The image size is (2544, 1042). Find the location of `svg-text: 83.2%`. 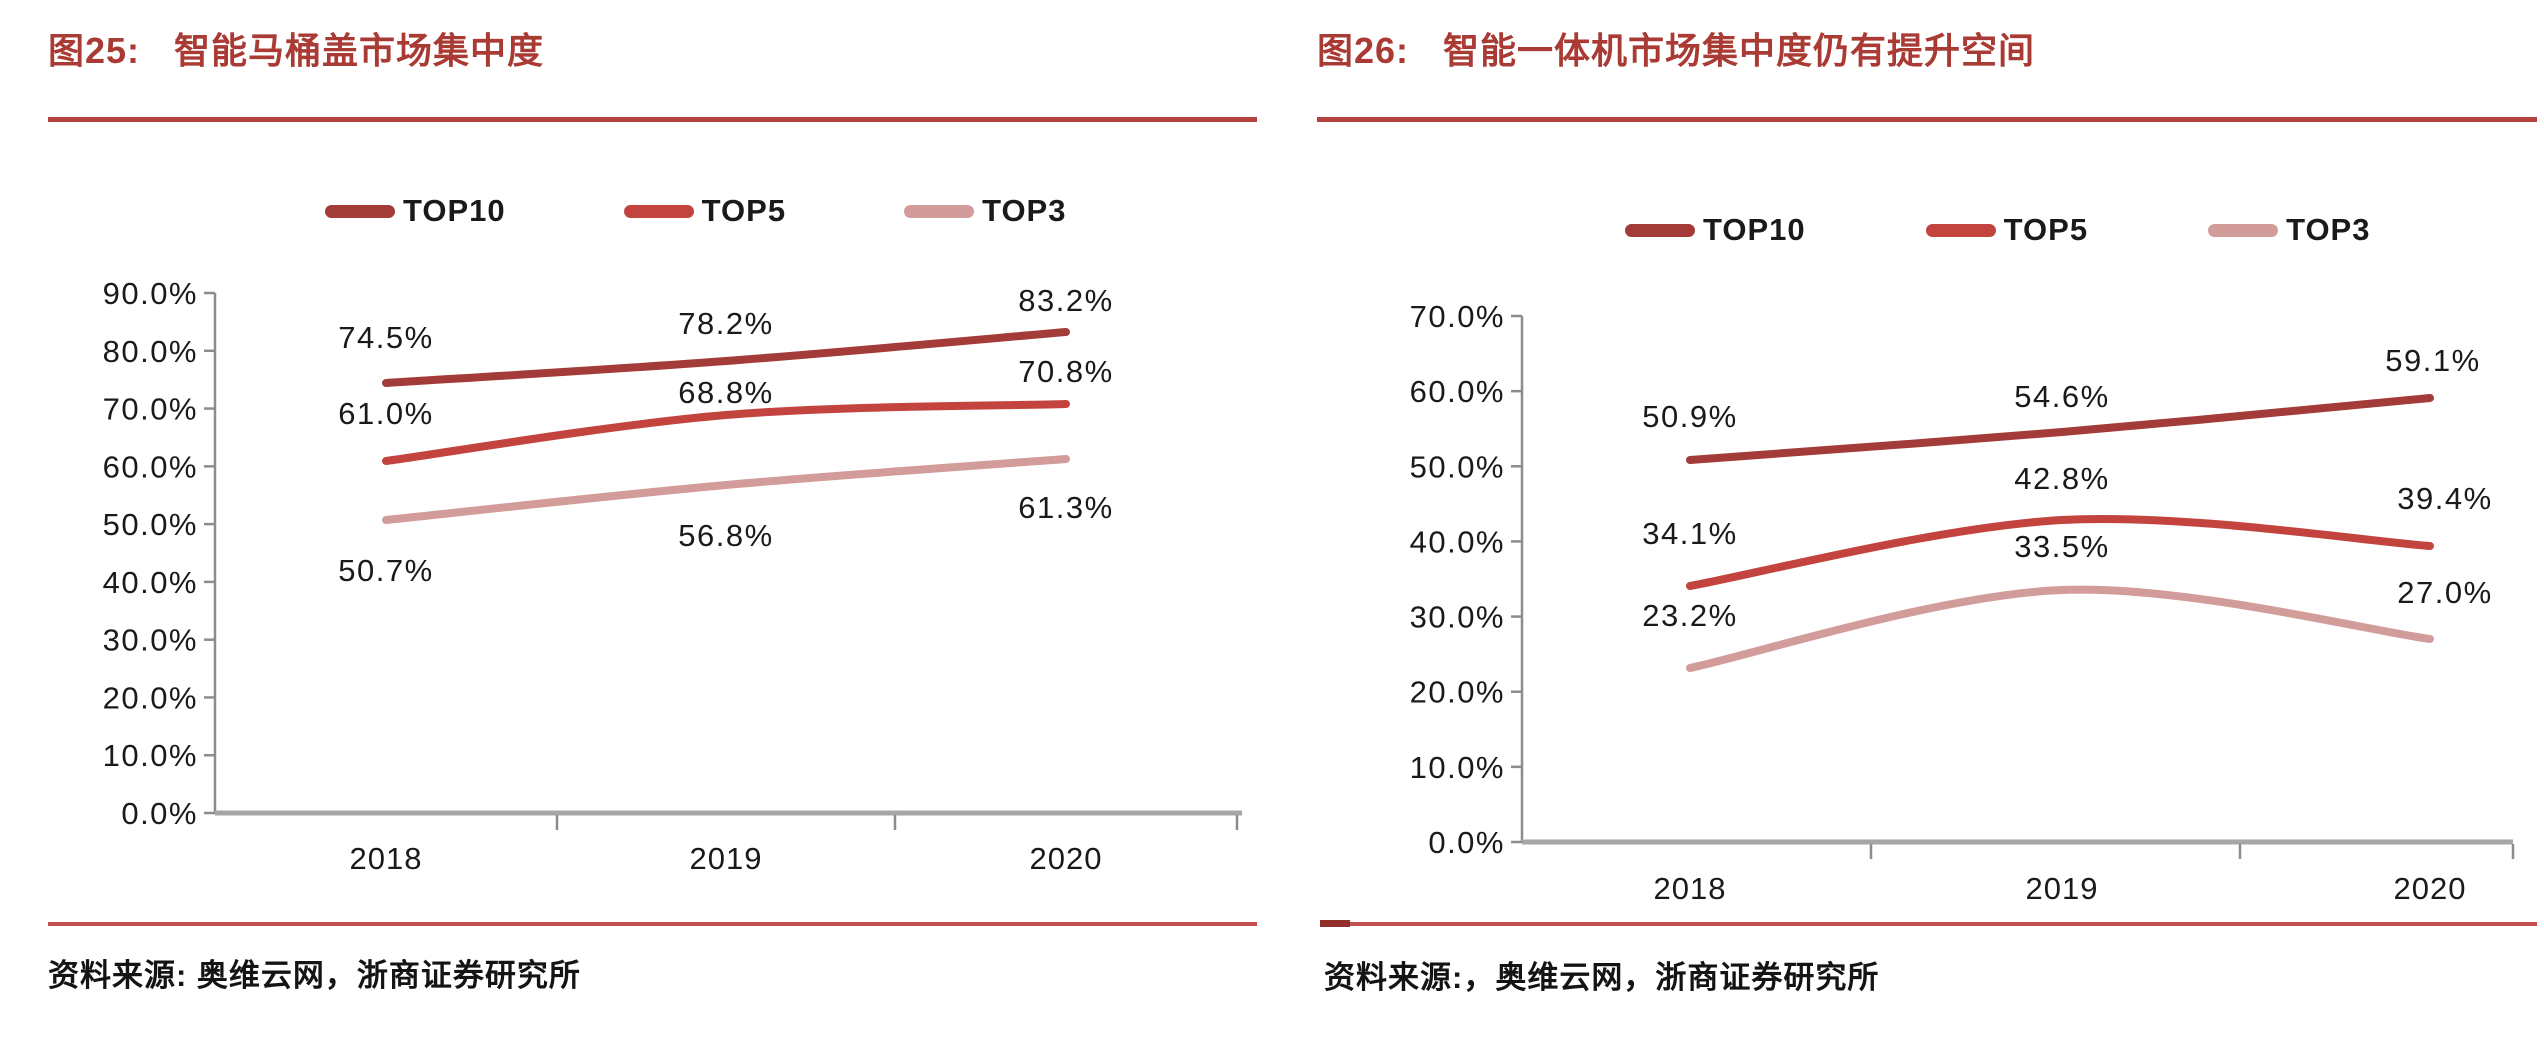

svg-text: 83.2% is located at coordinates (1065, 300).